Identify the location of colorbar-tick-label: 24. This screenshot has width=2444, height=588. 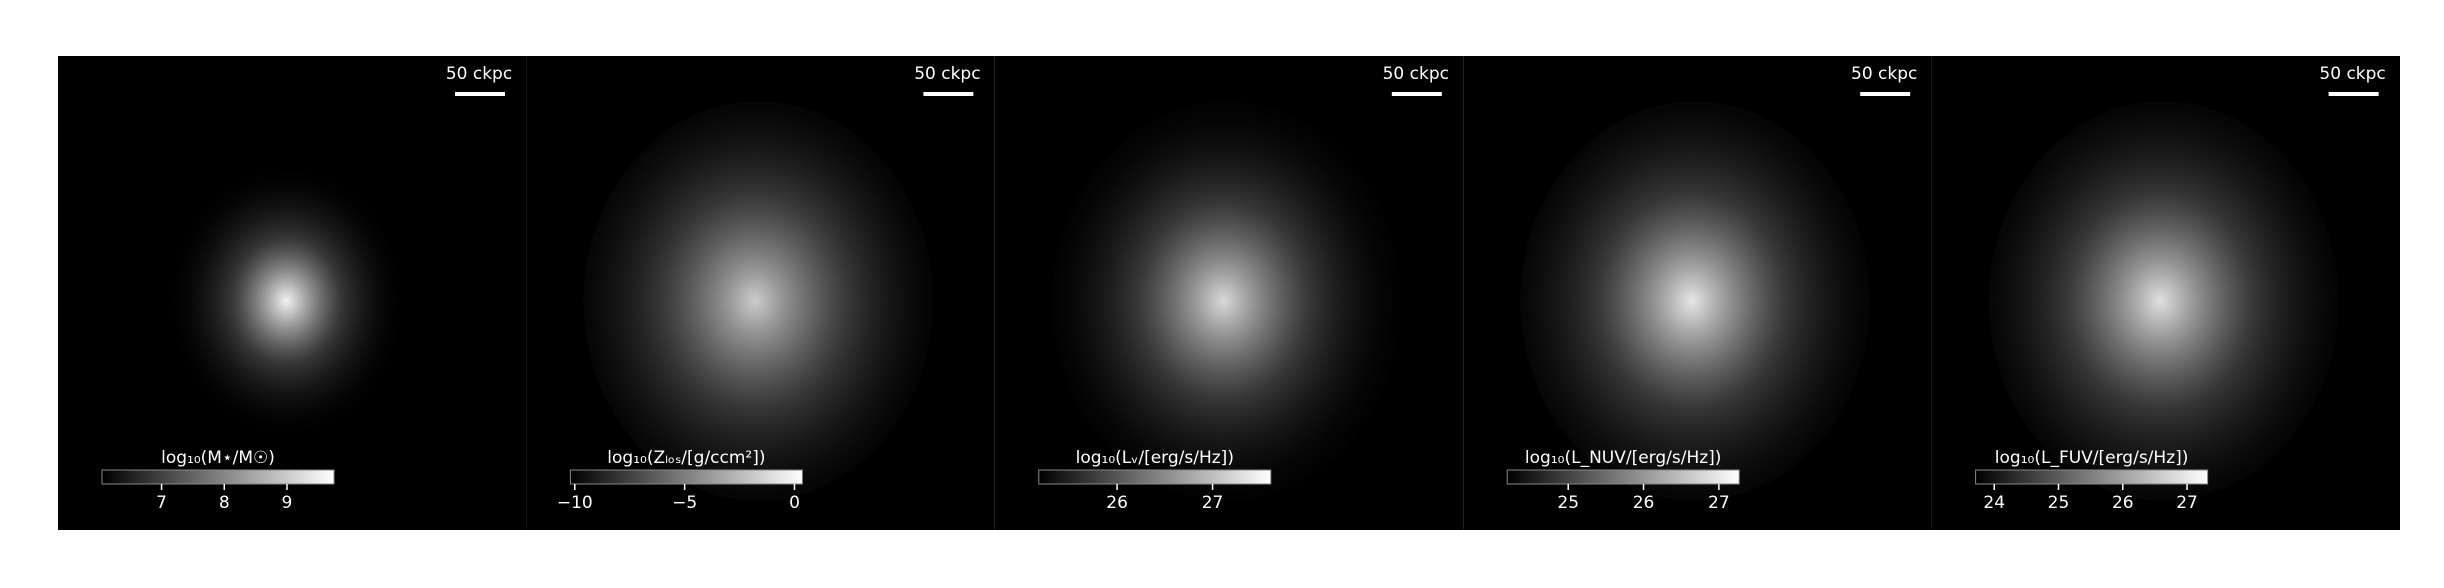
(1994, 503).